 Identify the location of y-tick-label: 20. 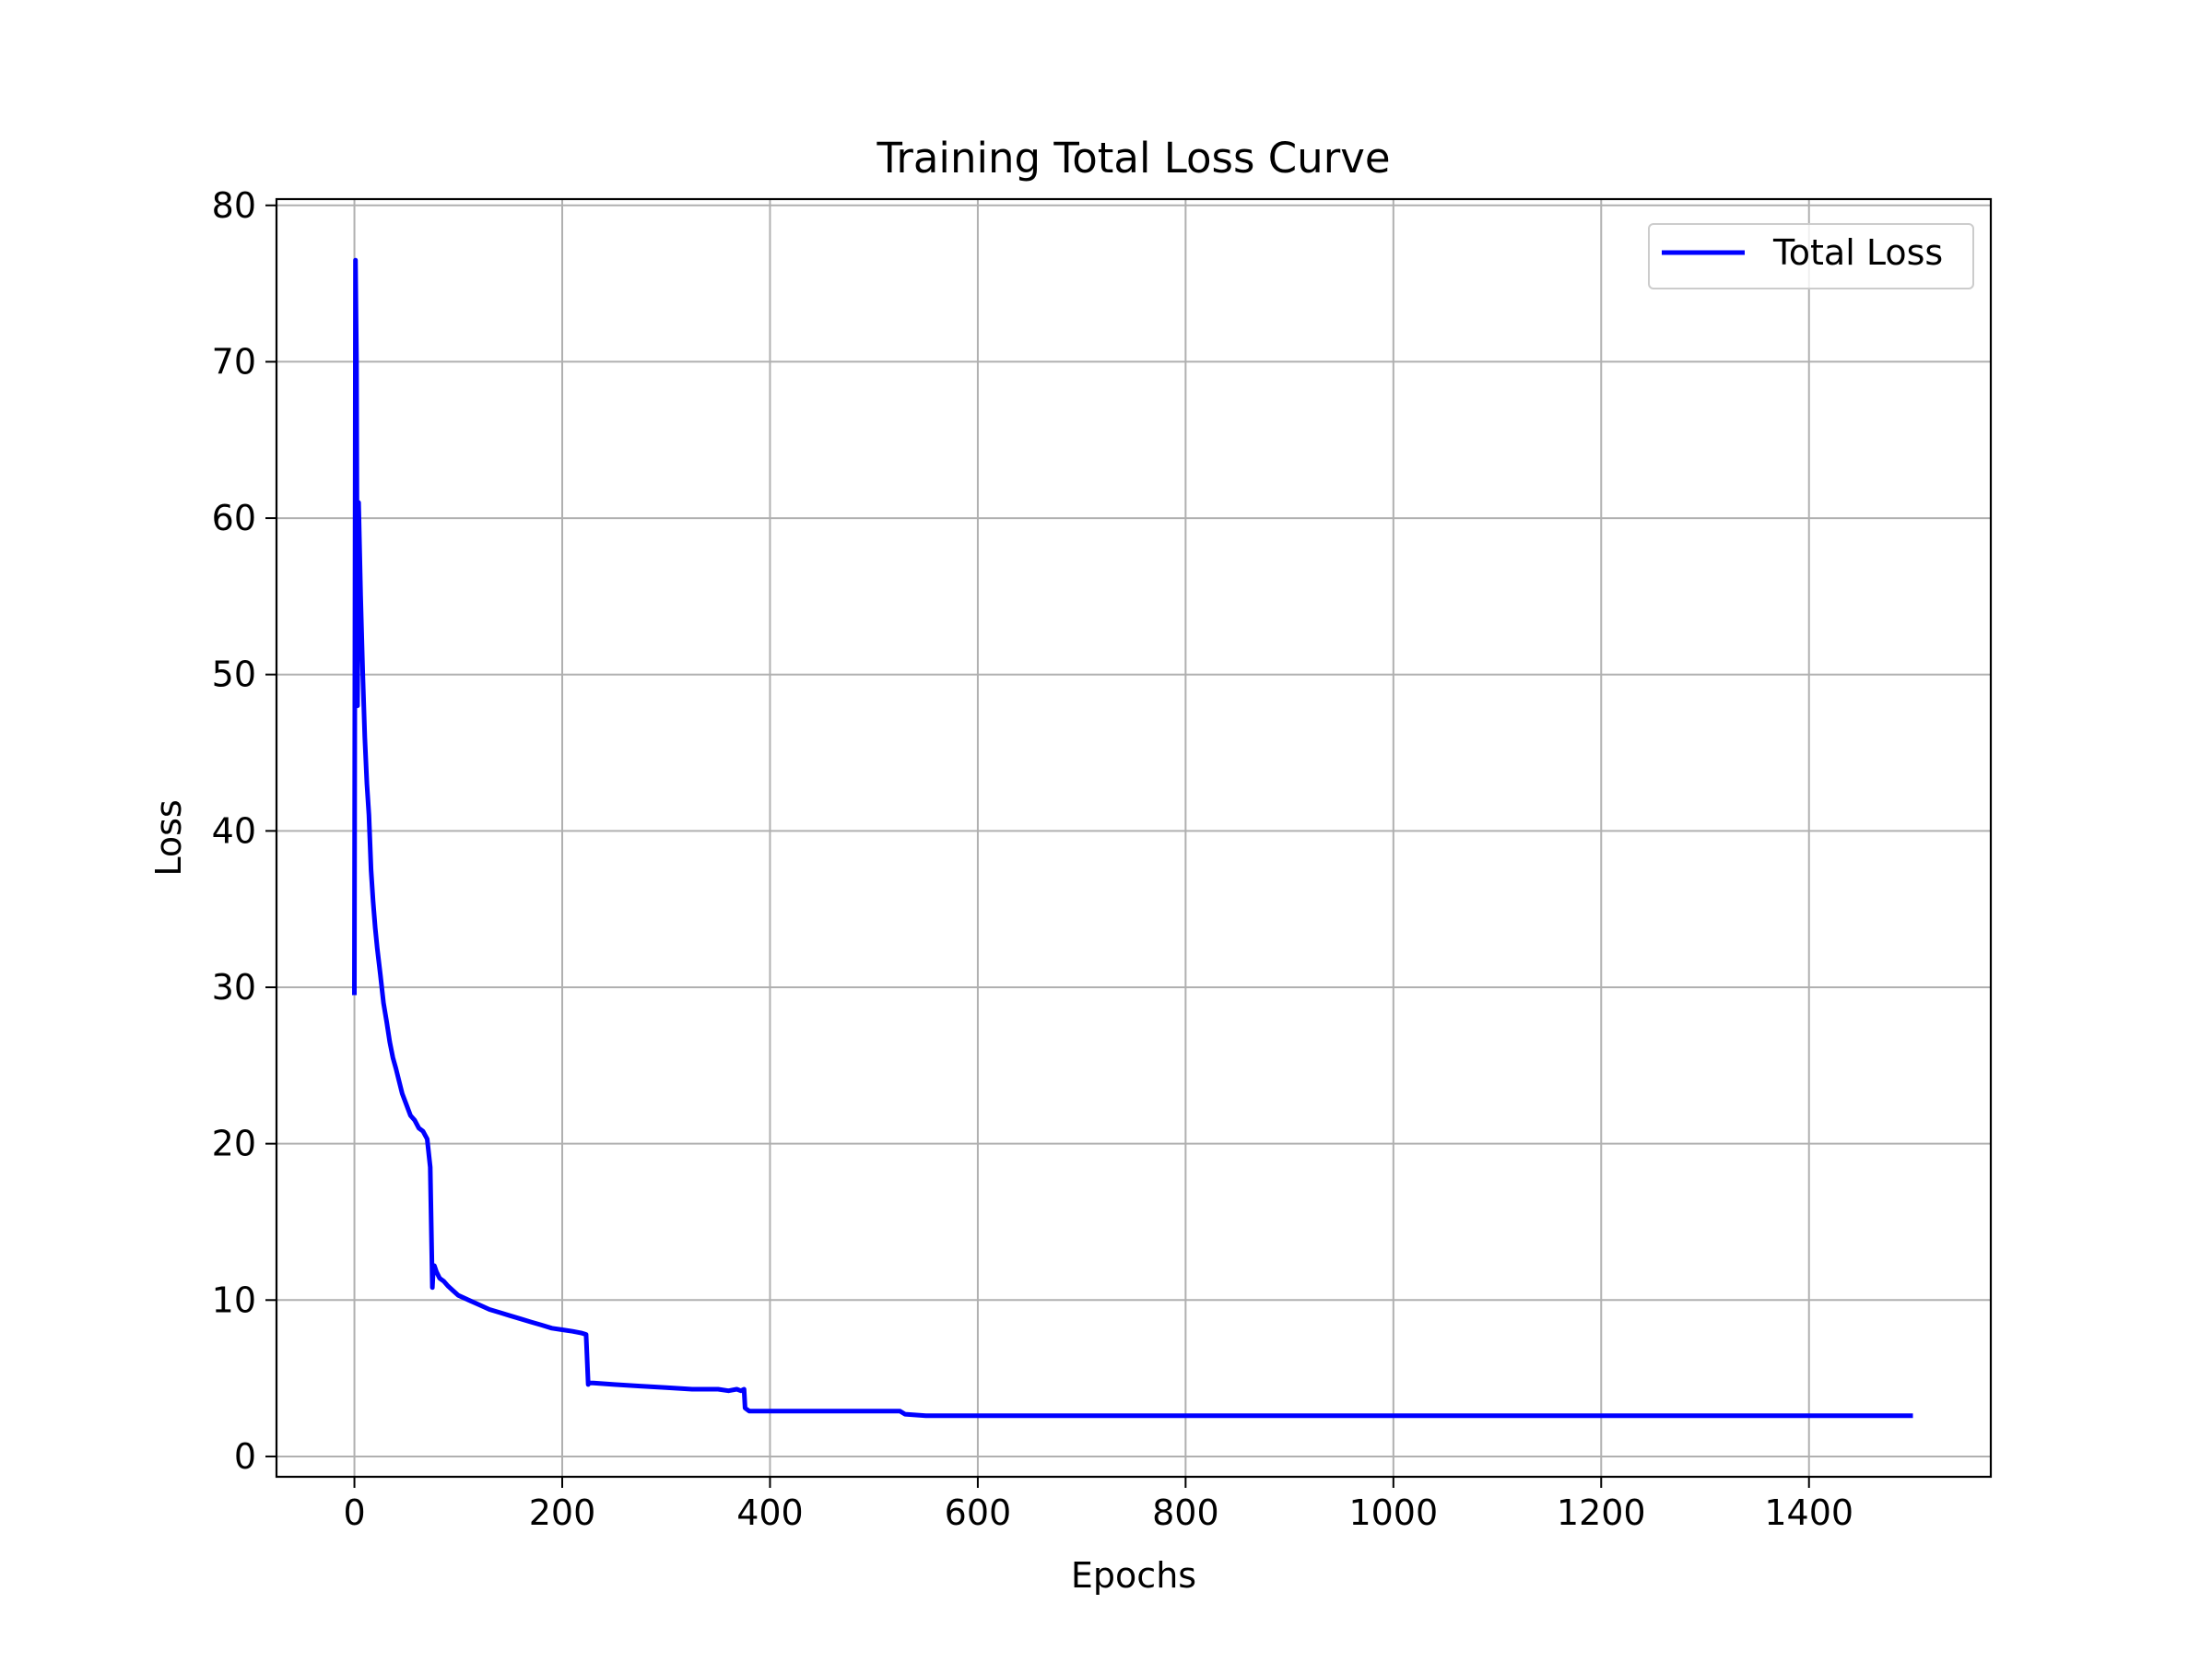
(234, 1144).